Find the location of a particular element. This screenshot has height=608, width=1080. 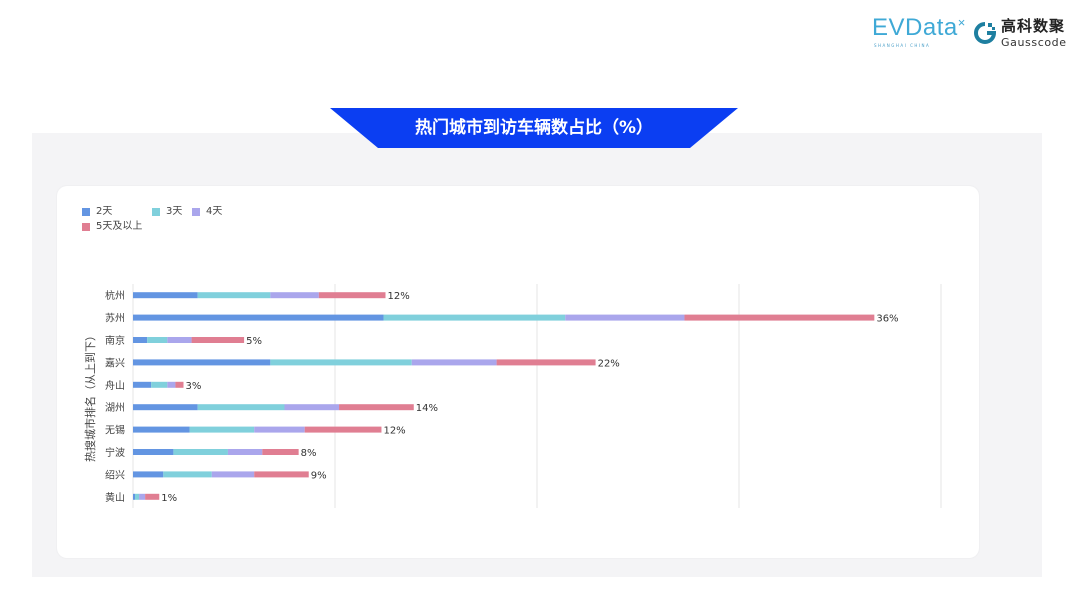

legend-label: 5天及以上 is located at coordinates (119, 226).